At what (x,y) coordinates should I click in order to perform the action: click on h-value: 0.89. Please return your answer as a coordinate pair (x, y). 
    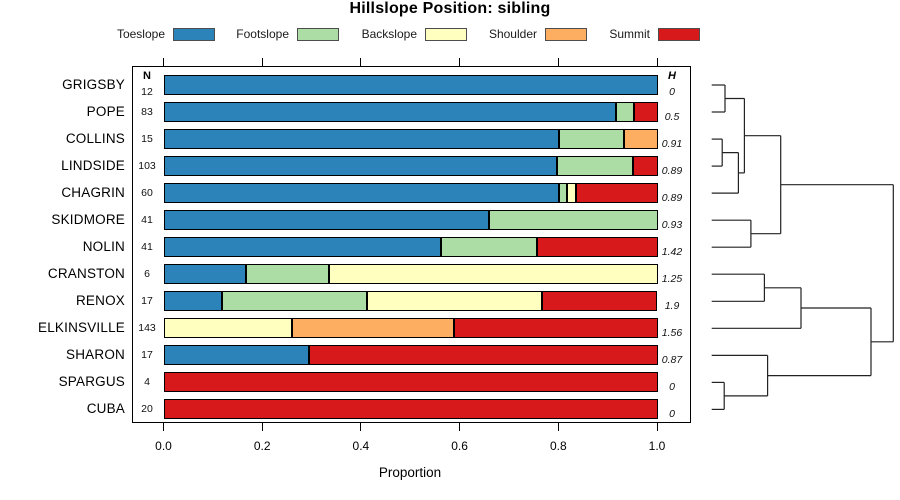
    Looking at the image, I should click on (672, 198).